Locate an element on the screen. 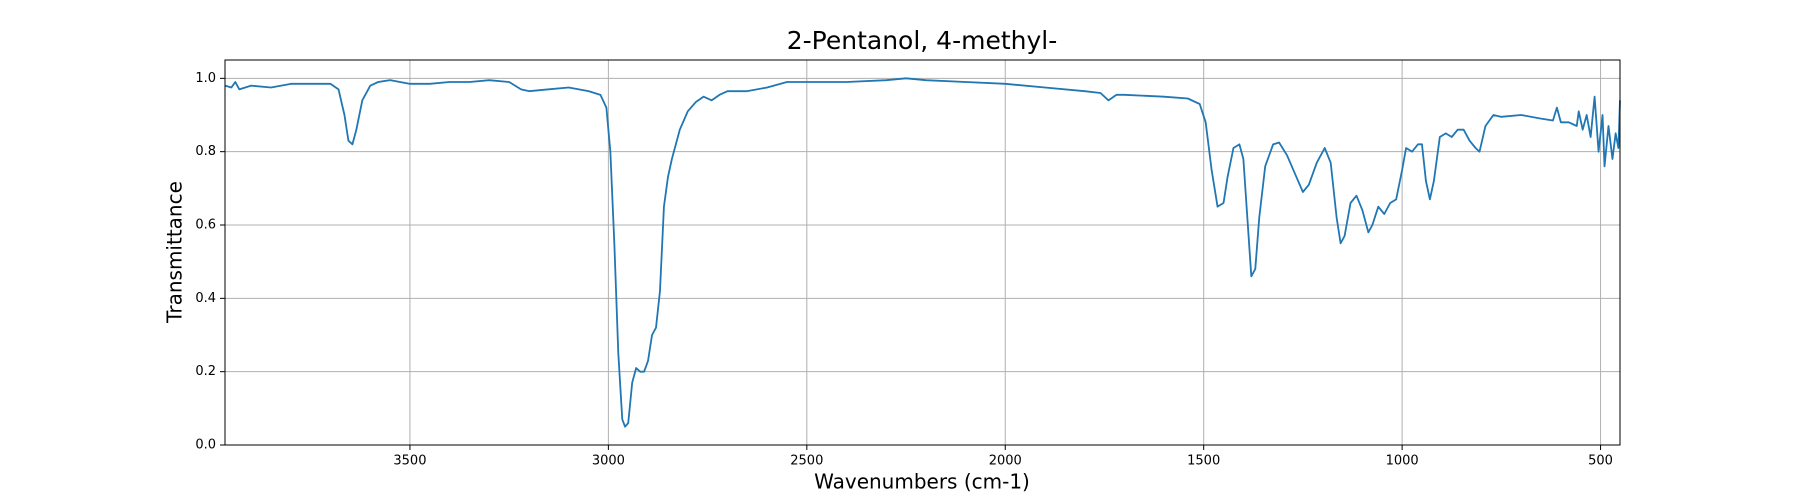  x-tick-label: 500 is located at coordinates (1600, 461).